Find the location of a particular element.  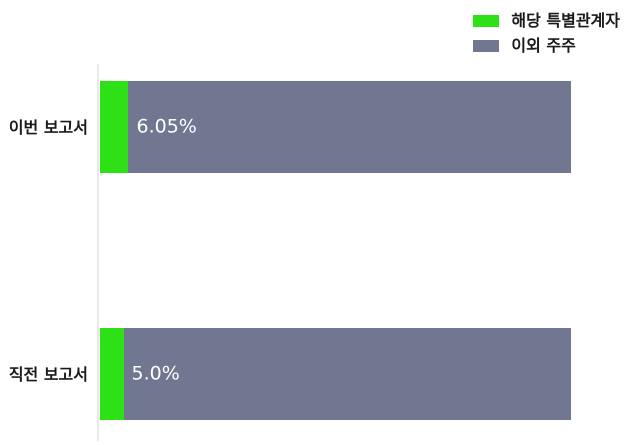

legend-item-special-related-party: 해당 특별관계자 is located at coordinates (546, 21).